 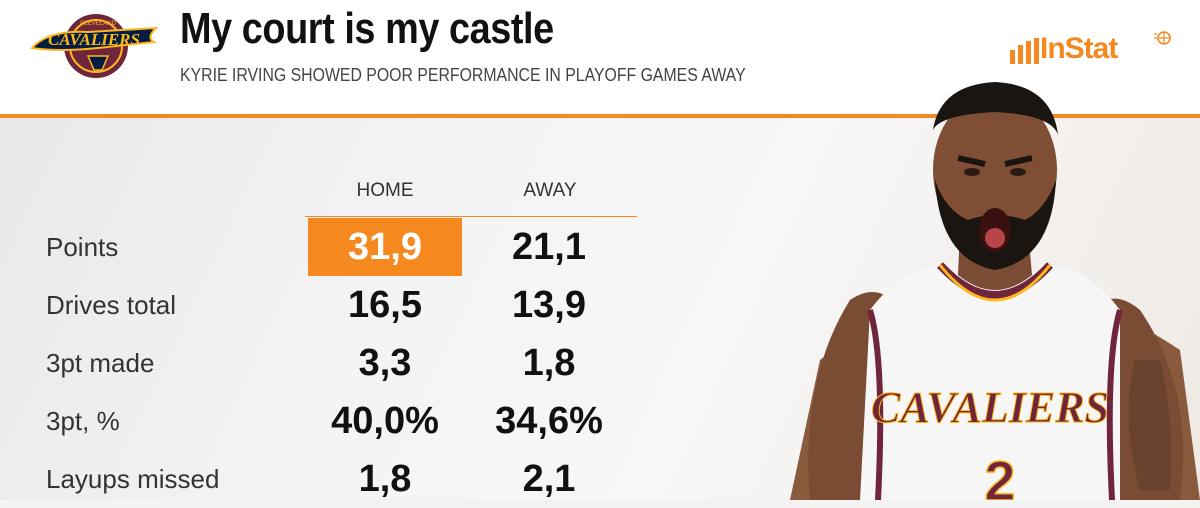 I want to click on stat-row-layups-missed: Layups missed 1,8 2,1, so click(x=400, y=479).